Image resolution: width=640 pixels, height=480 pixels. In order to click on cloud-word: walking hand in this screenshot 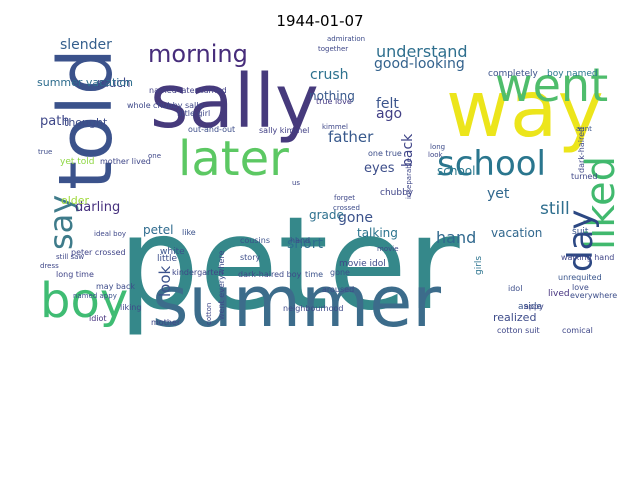, I will do `click(587, 257)`.